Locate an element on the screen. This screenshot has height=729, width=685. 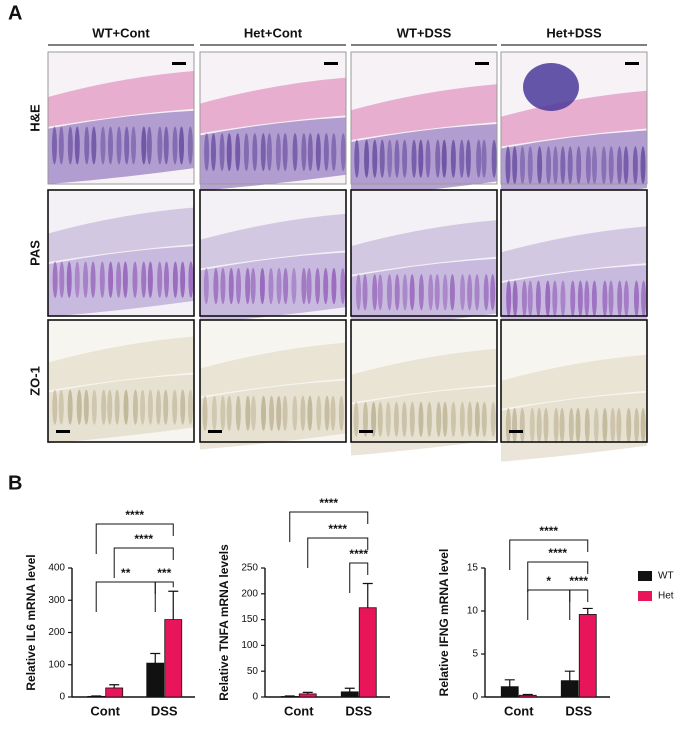
y-axis-label: Relative IL6 mRNA level is located at coordinates (31, 622).